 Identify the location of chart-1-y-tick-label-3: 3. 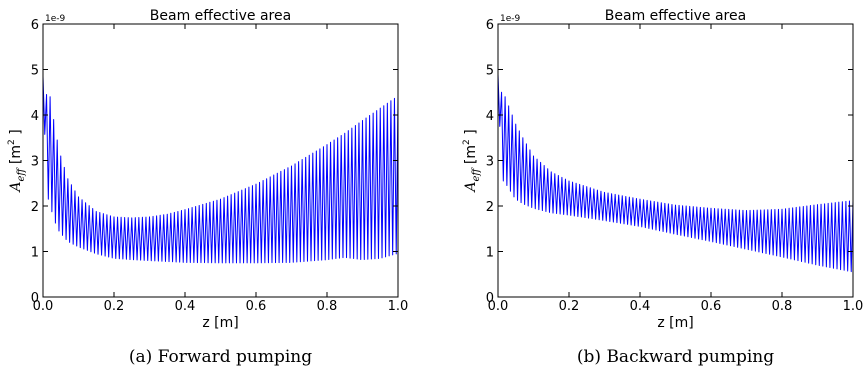
(490, 162).